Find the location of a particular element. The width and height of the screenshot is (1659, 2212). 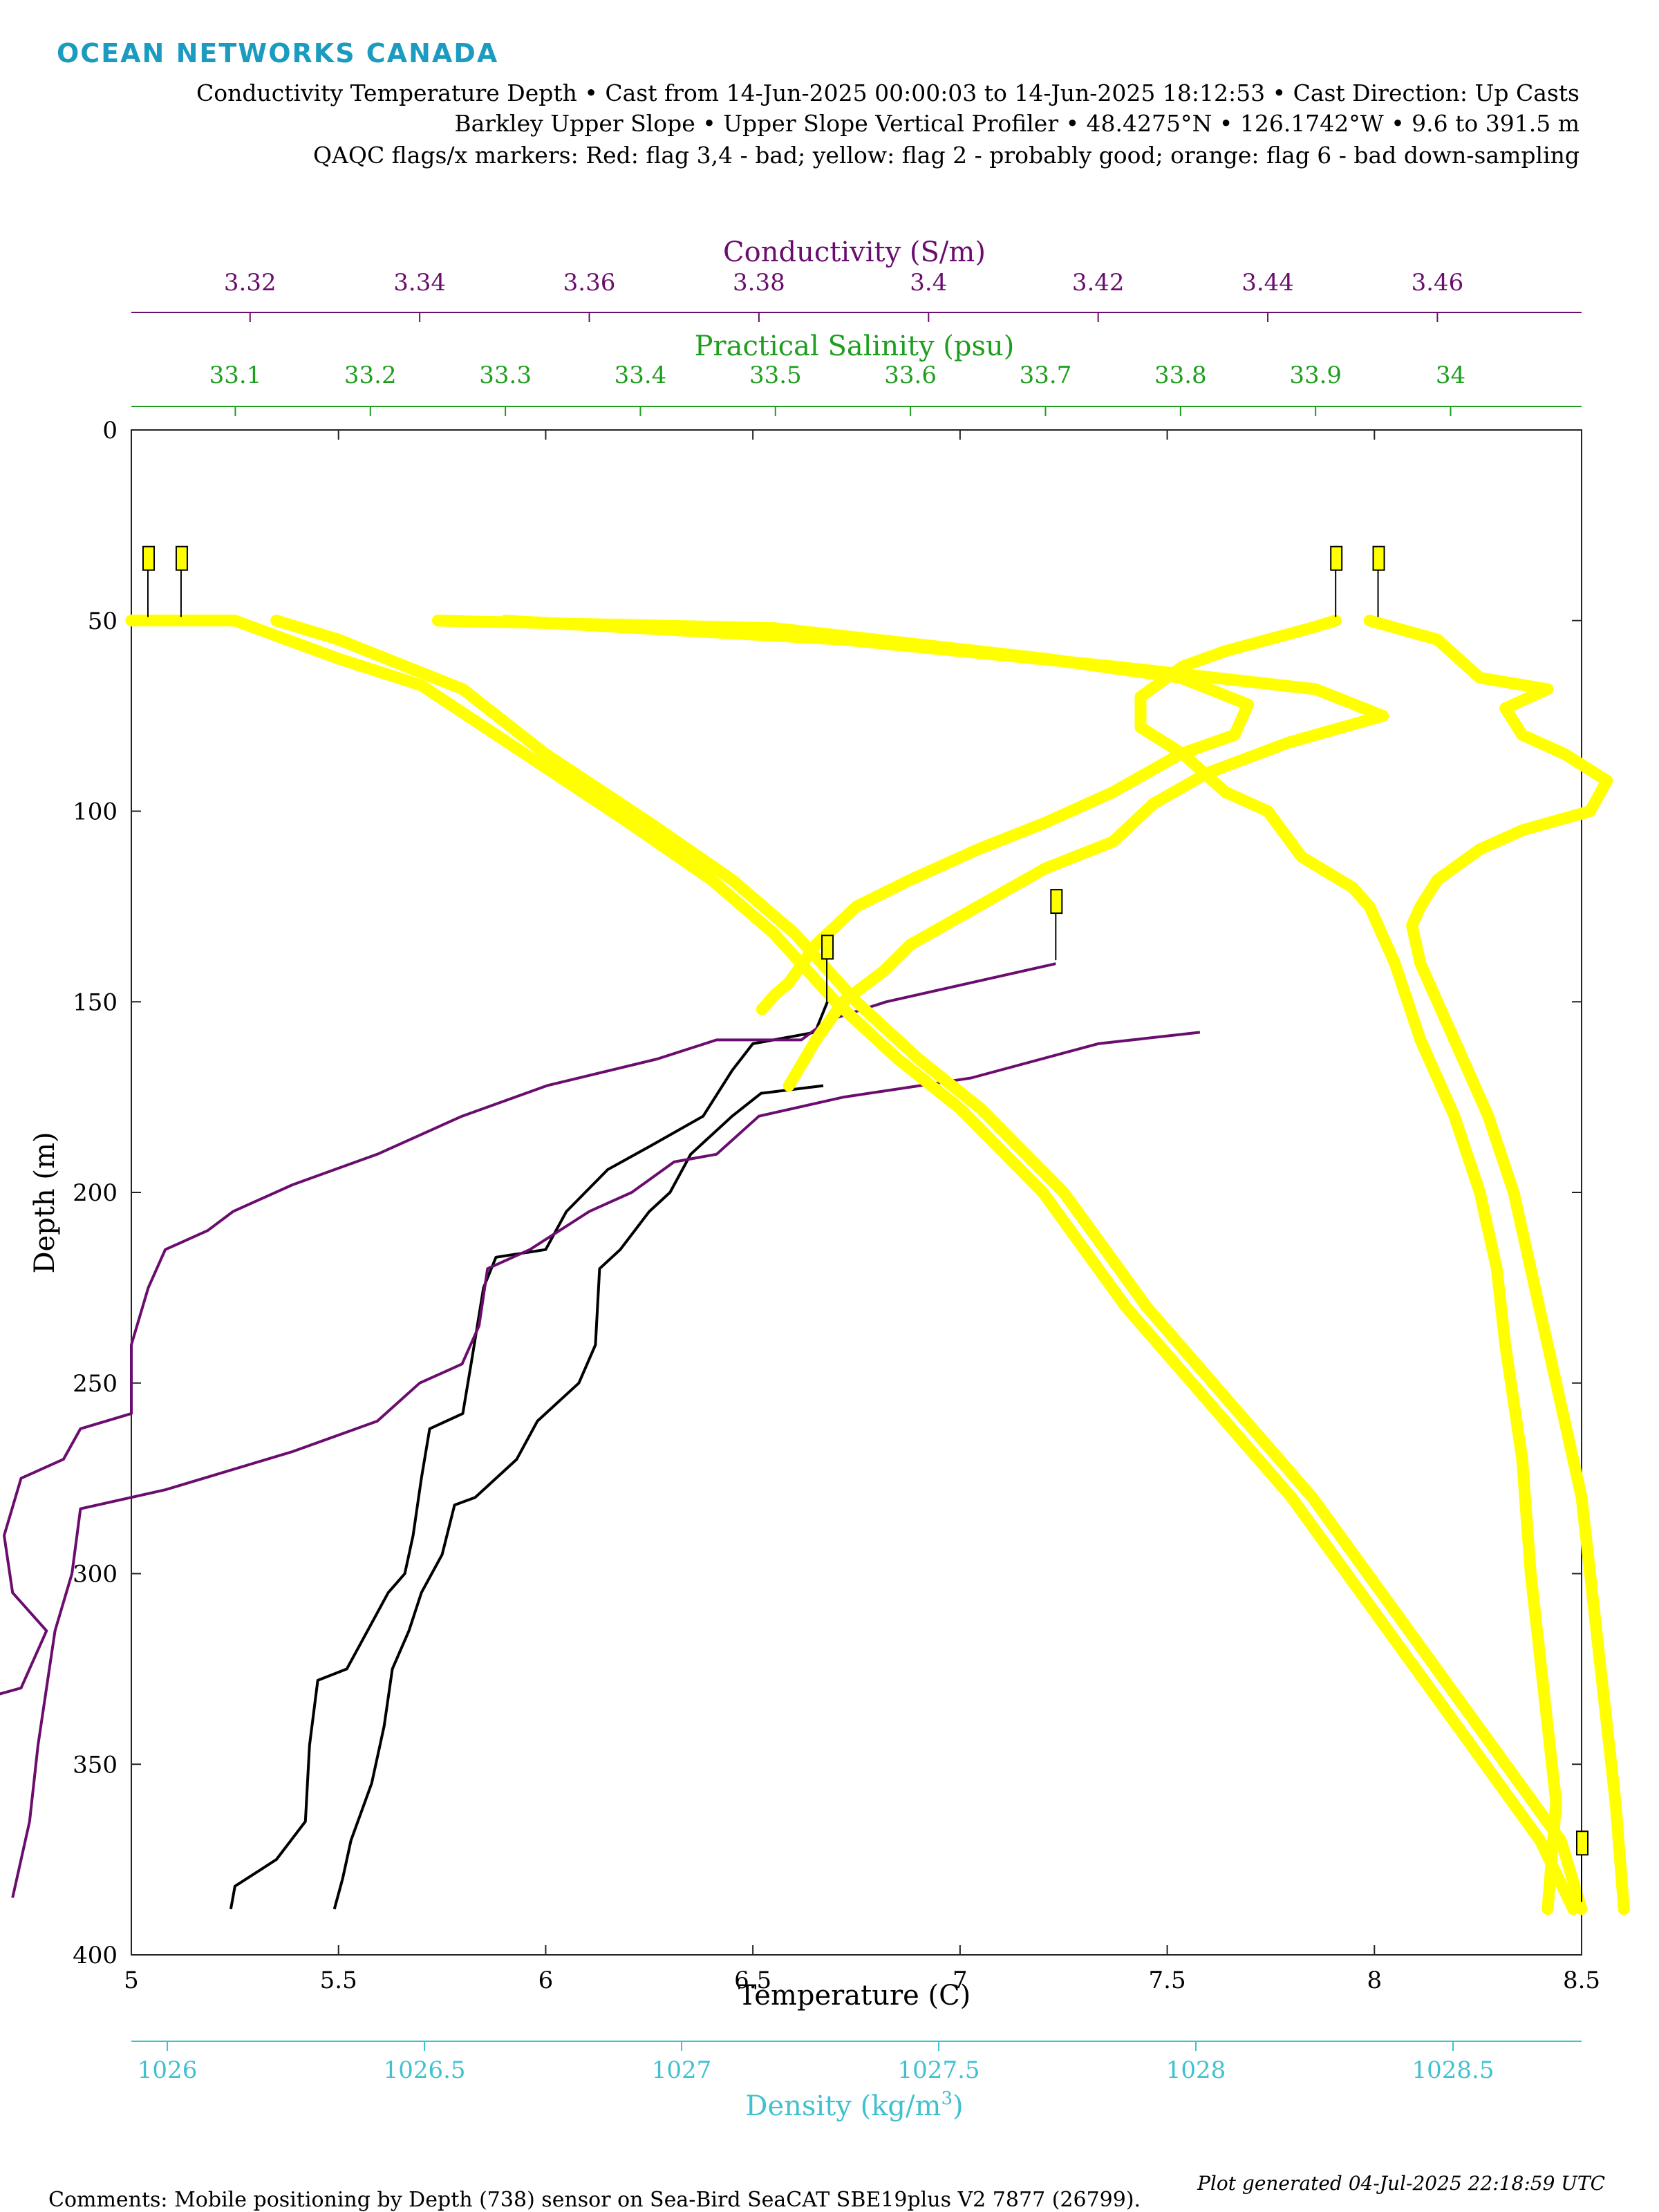

salinity-axis-label: Practical Salinity (psu) is located at coordinates (855, 346).